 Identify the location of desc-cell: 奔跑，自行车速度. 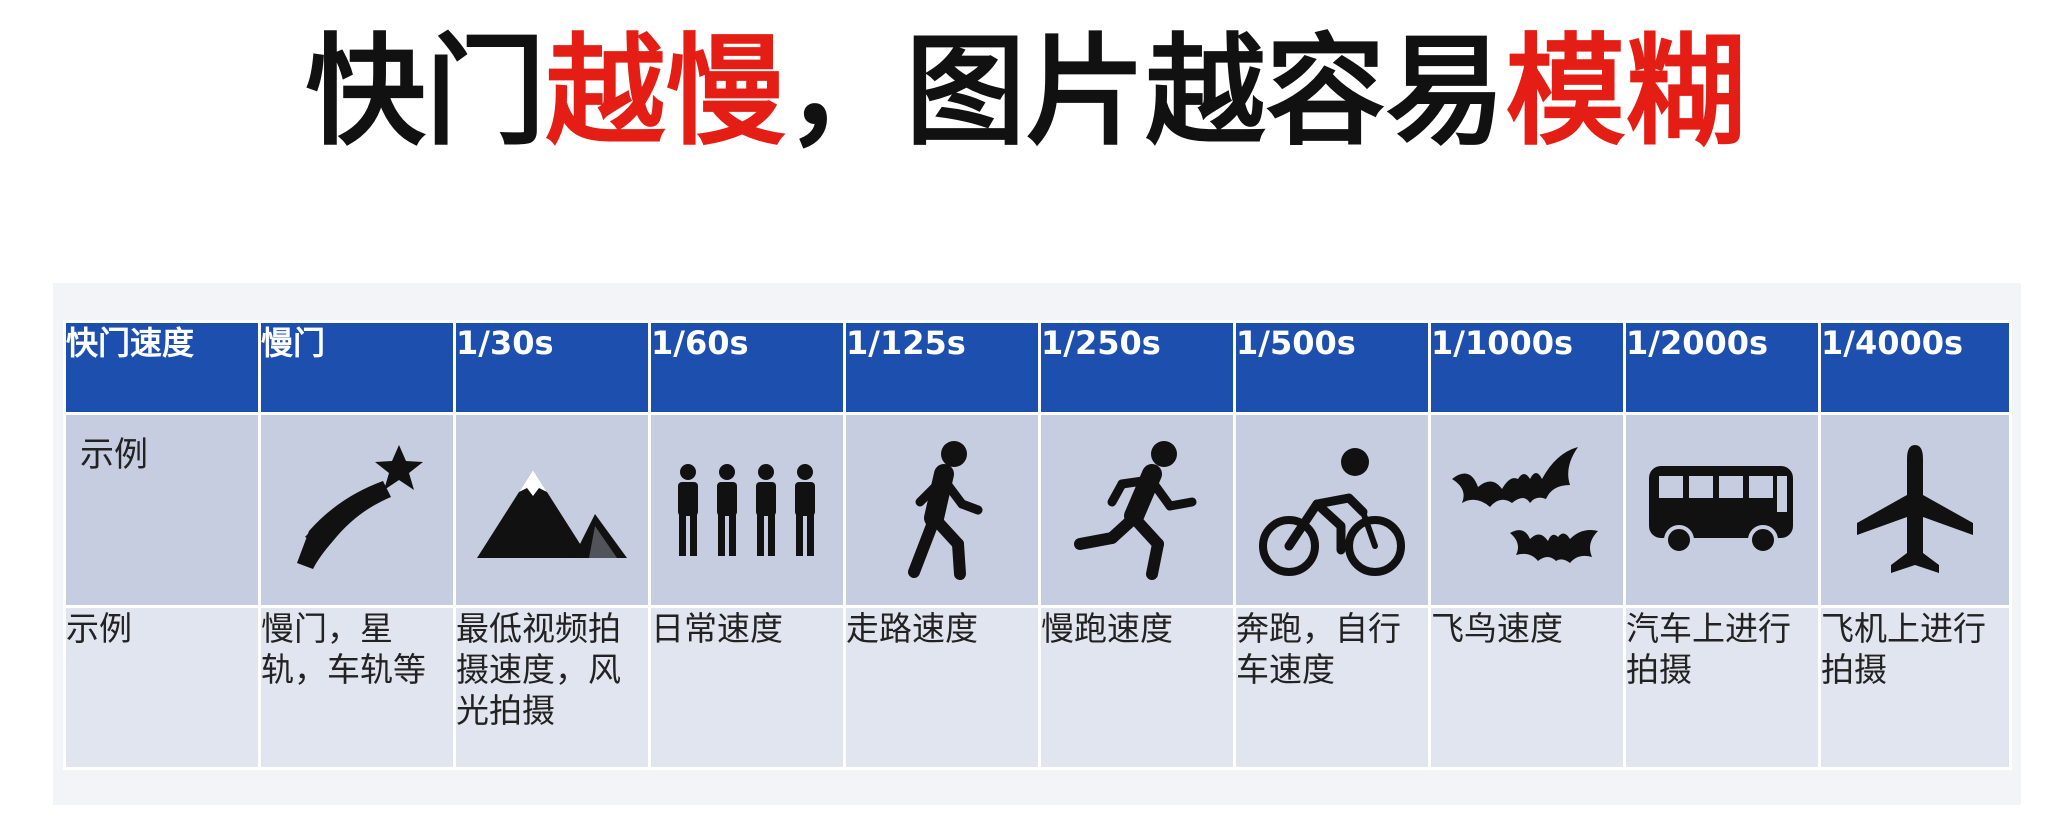
(1332, 687).